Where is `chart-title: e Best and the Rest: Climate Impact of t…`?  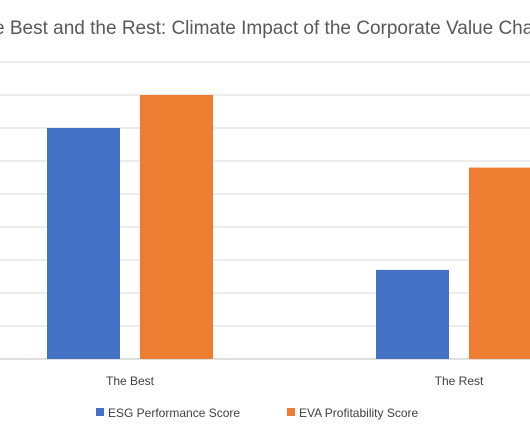
chart-title: e Best and the Rest: Climate Impact of t… is located at coordinates (265, 28).